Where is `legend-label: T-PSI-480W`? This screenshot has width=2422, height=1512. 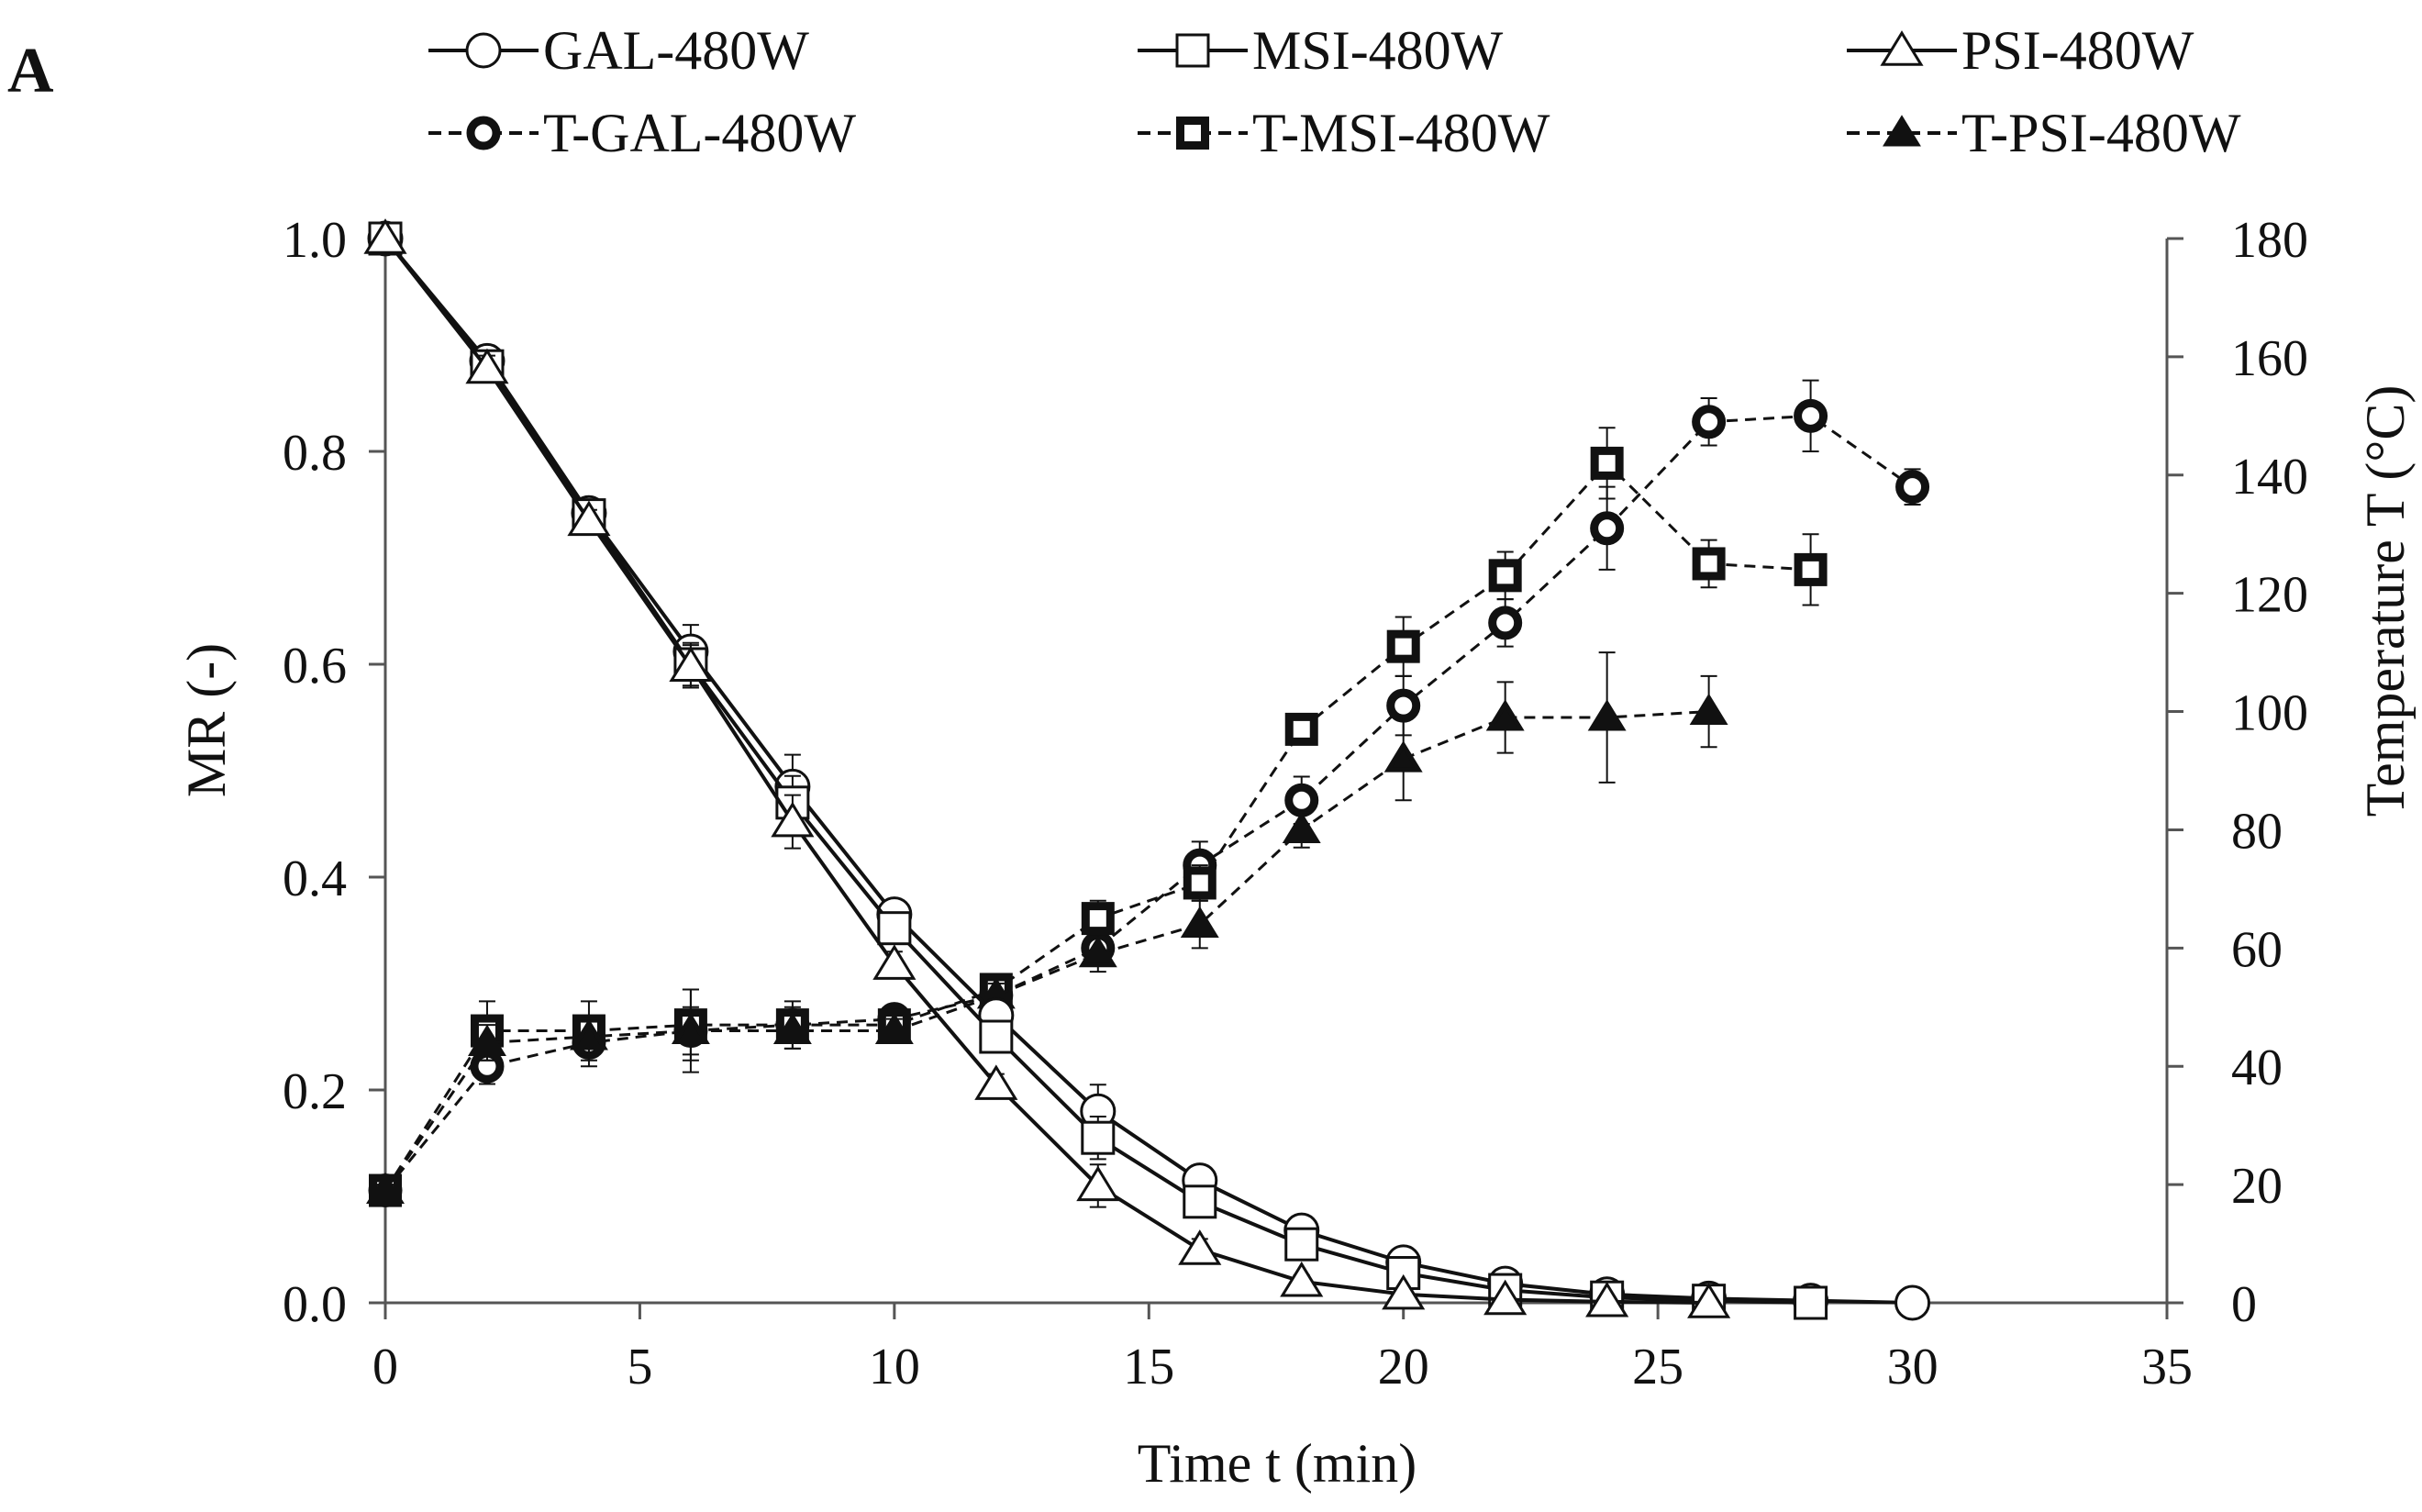 legend-label: T-PSI-480W is located at coordinates (2101, 133).